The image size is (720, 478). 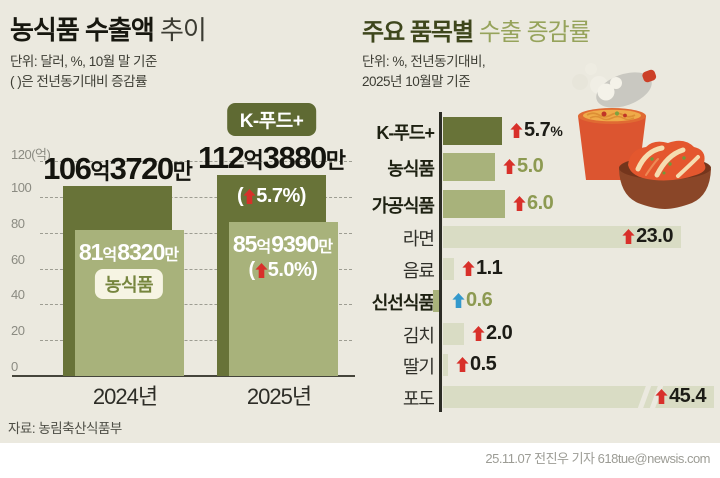 What do you see at coordinates (418, 32) in the screenshot?
I see `right-title-bold: 주요 품목별` at bounding box center [418, 32].